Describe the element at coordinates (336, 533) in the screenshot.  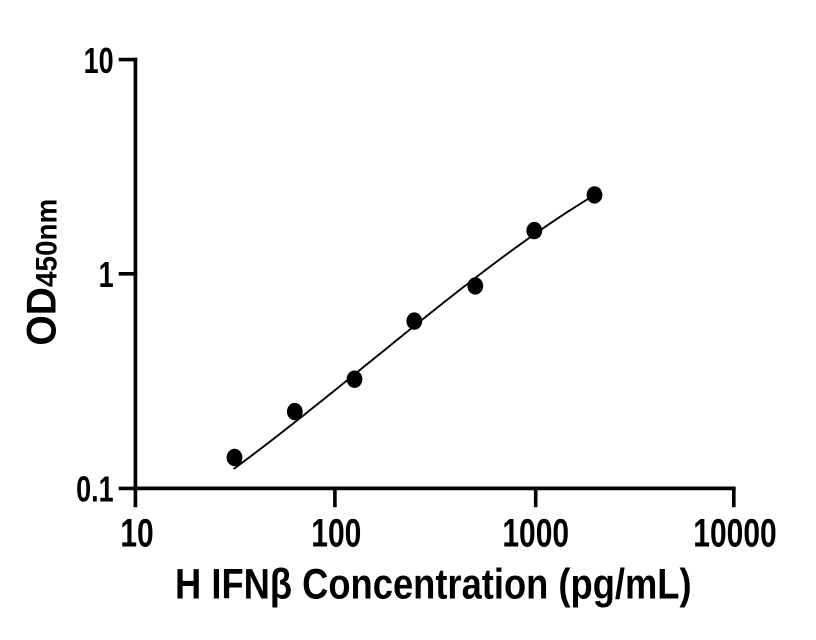
I see `svg-text: 100` at that location.